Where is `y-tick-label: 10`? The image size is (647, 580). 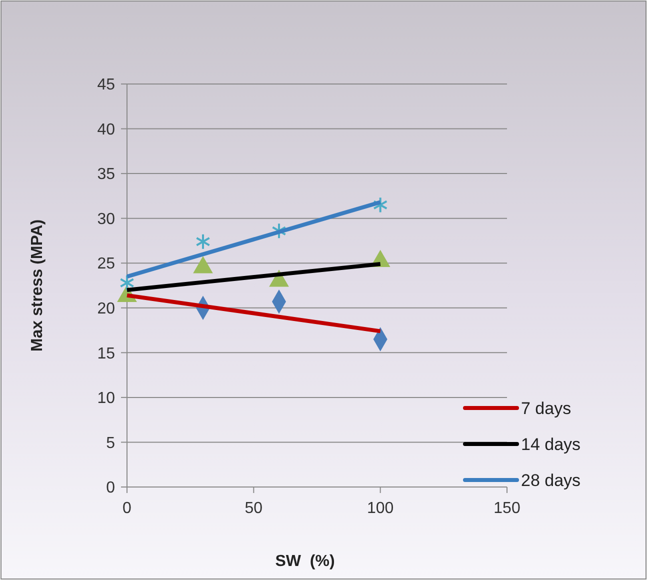
y-tick-label: 10 is located at coordinates (106, 399).